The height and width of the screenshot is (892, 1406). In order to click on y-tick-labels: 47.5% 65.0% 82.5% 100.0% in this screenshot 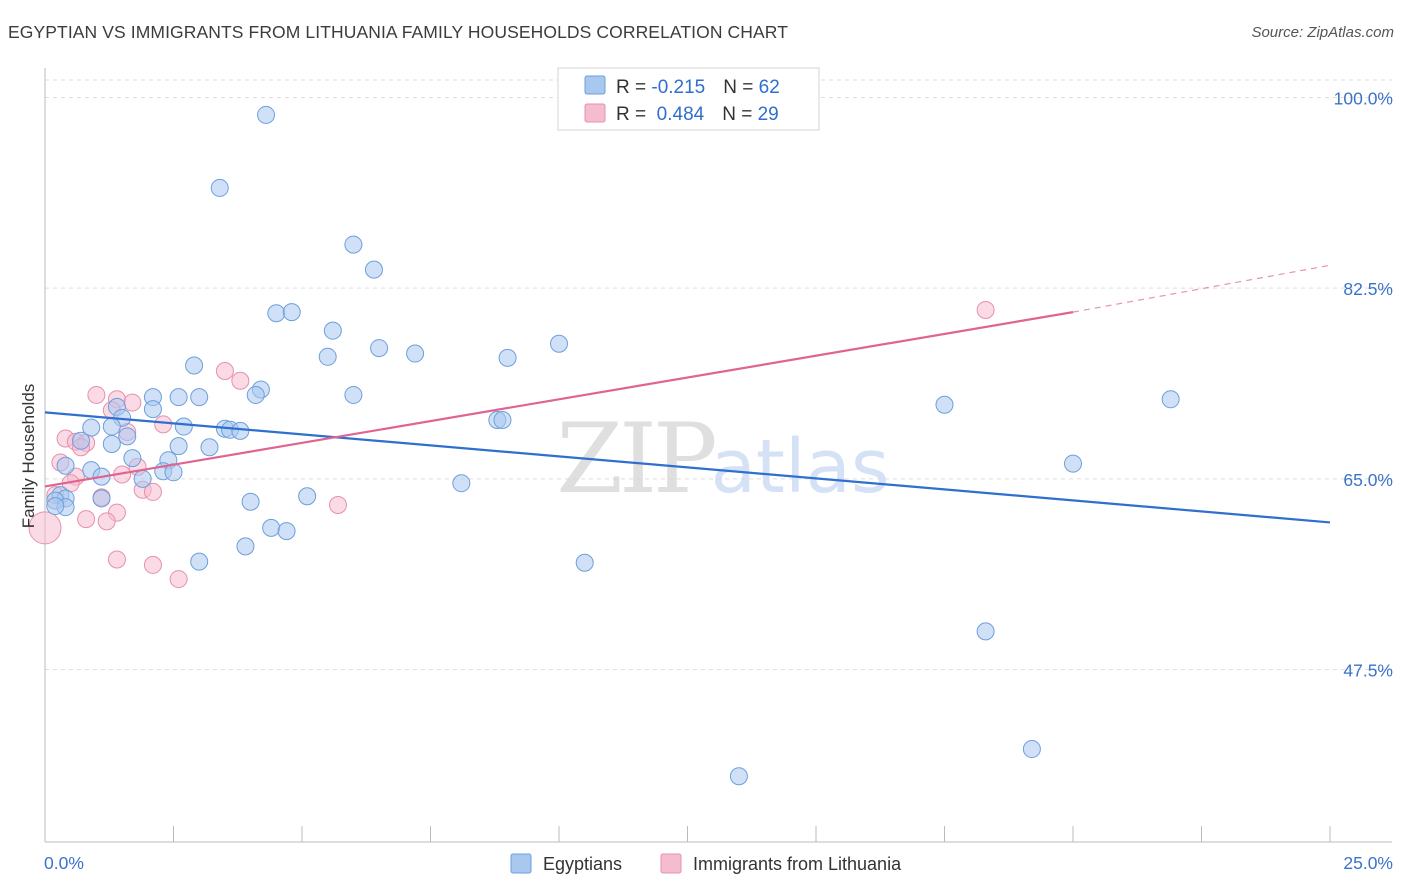, I will do `click(1363, 385)`.